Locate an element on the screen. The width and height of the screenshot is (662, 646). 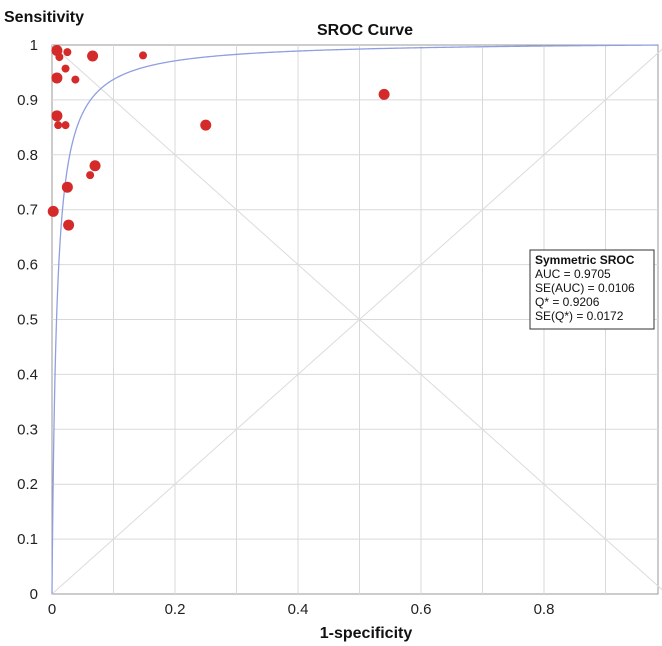
chart-title: SROC Curve is located at coordinates (365, 30).